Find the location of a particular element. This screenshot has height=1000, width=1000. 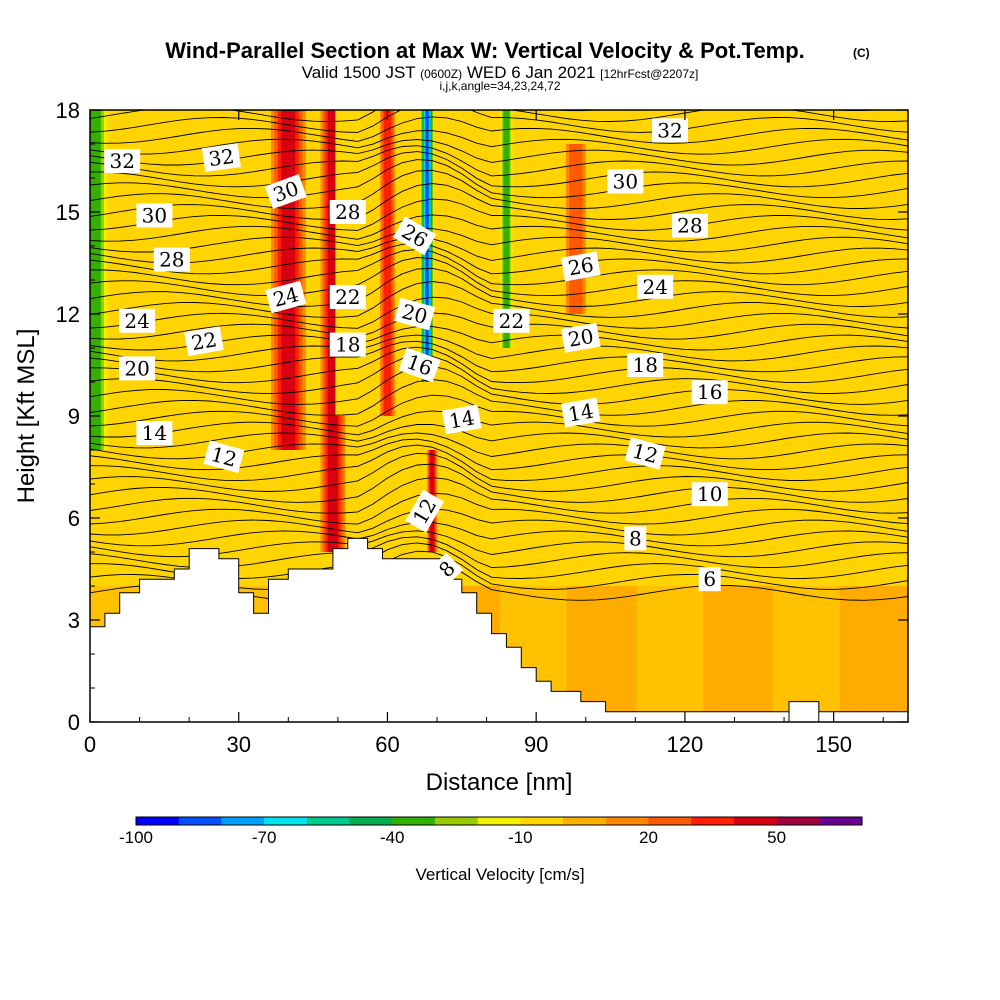

contour-label-text: 30 is located at coordinates (154, 215).